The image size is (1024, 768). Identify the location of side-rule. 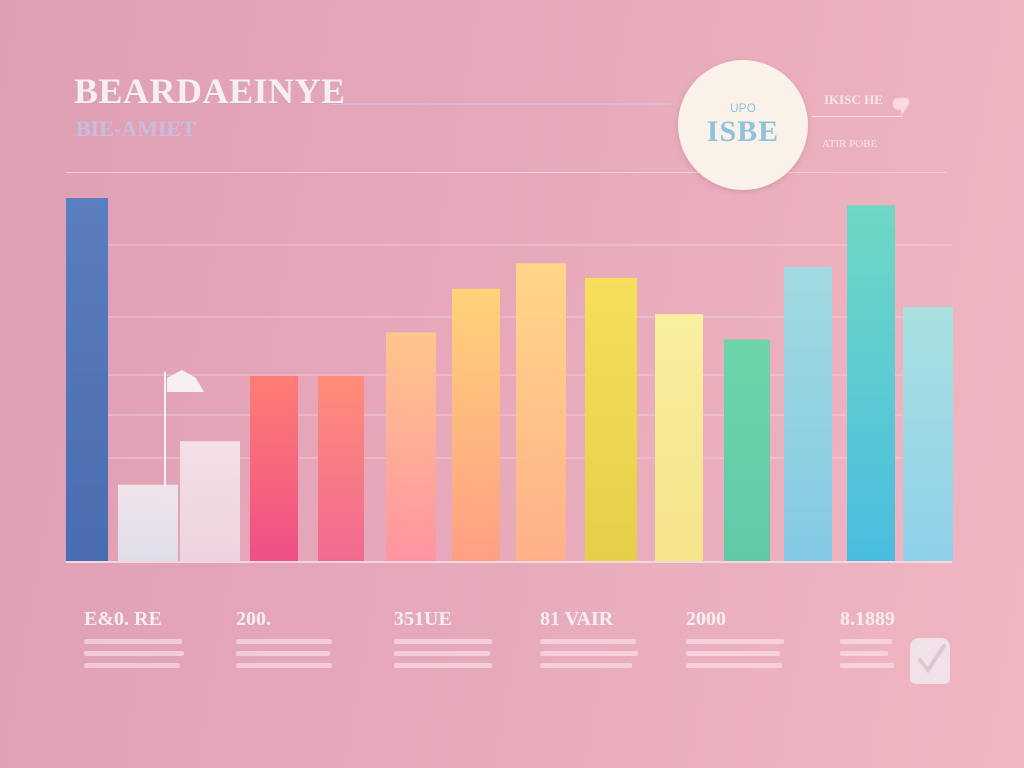
(857, 116).